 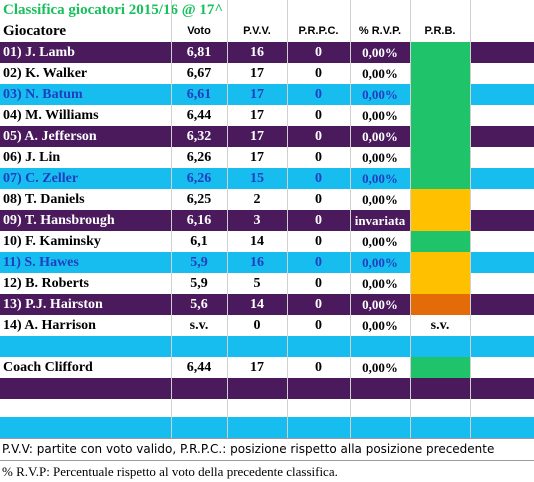 I want to click on cell-name: 08) T. Daniels, so click(x=44, y=199).